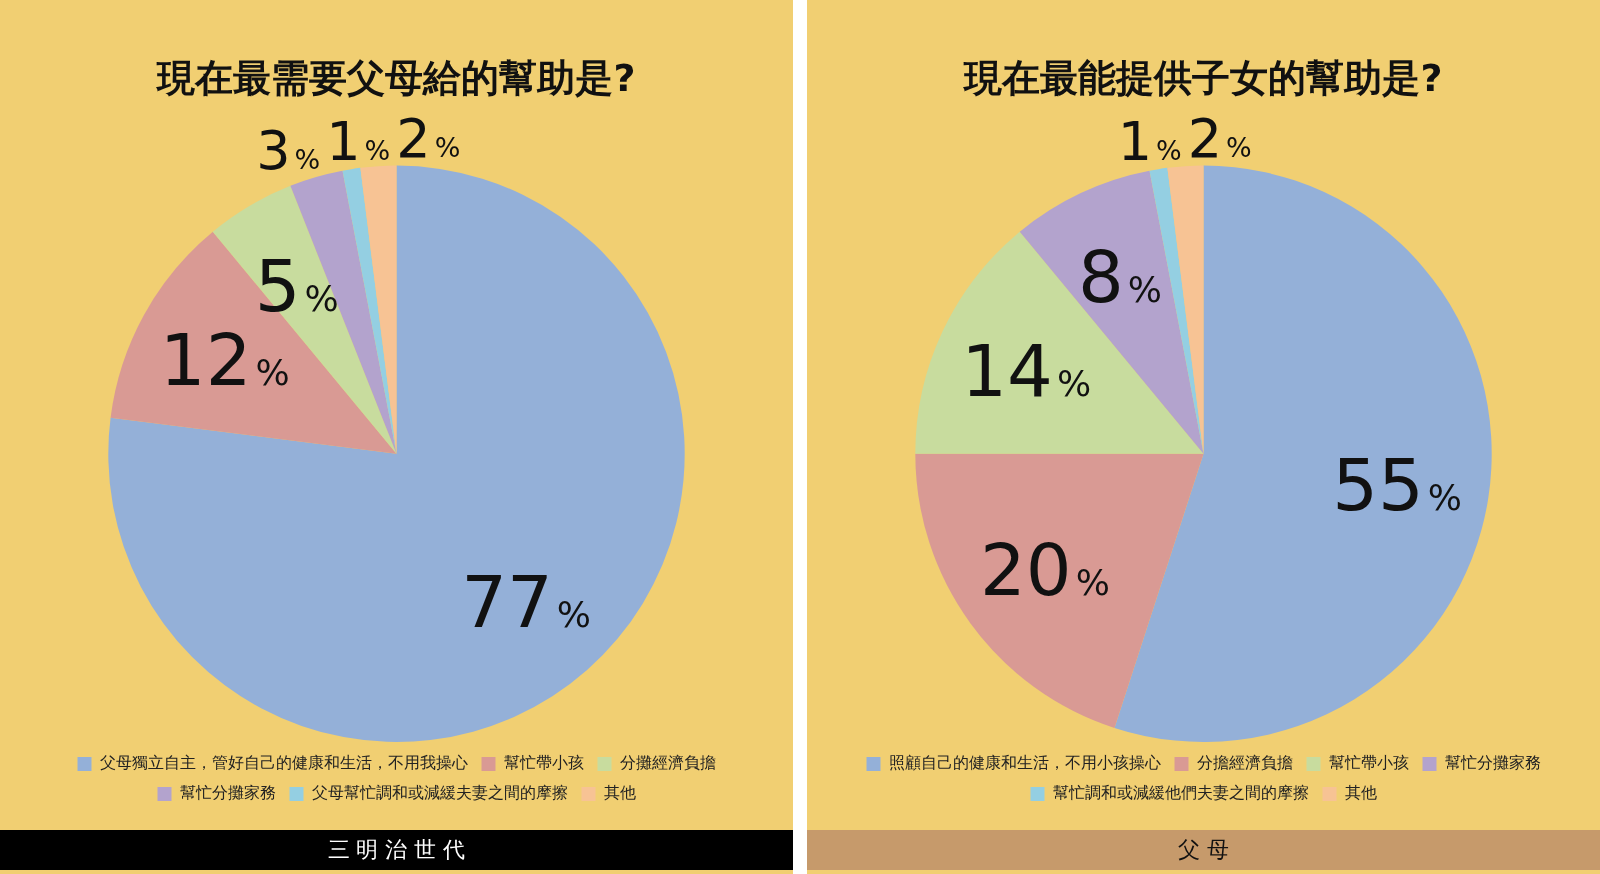  Describe the element at coordinates (1244, 763) in the screenshot. I see `legend-label: 分擔經濟負擔` at that location.